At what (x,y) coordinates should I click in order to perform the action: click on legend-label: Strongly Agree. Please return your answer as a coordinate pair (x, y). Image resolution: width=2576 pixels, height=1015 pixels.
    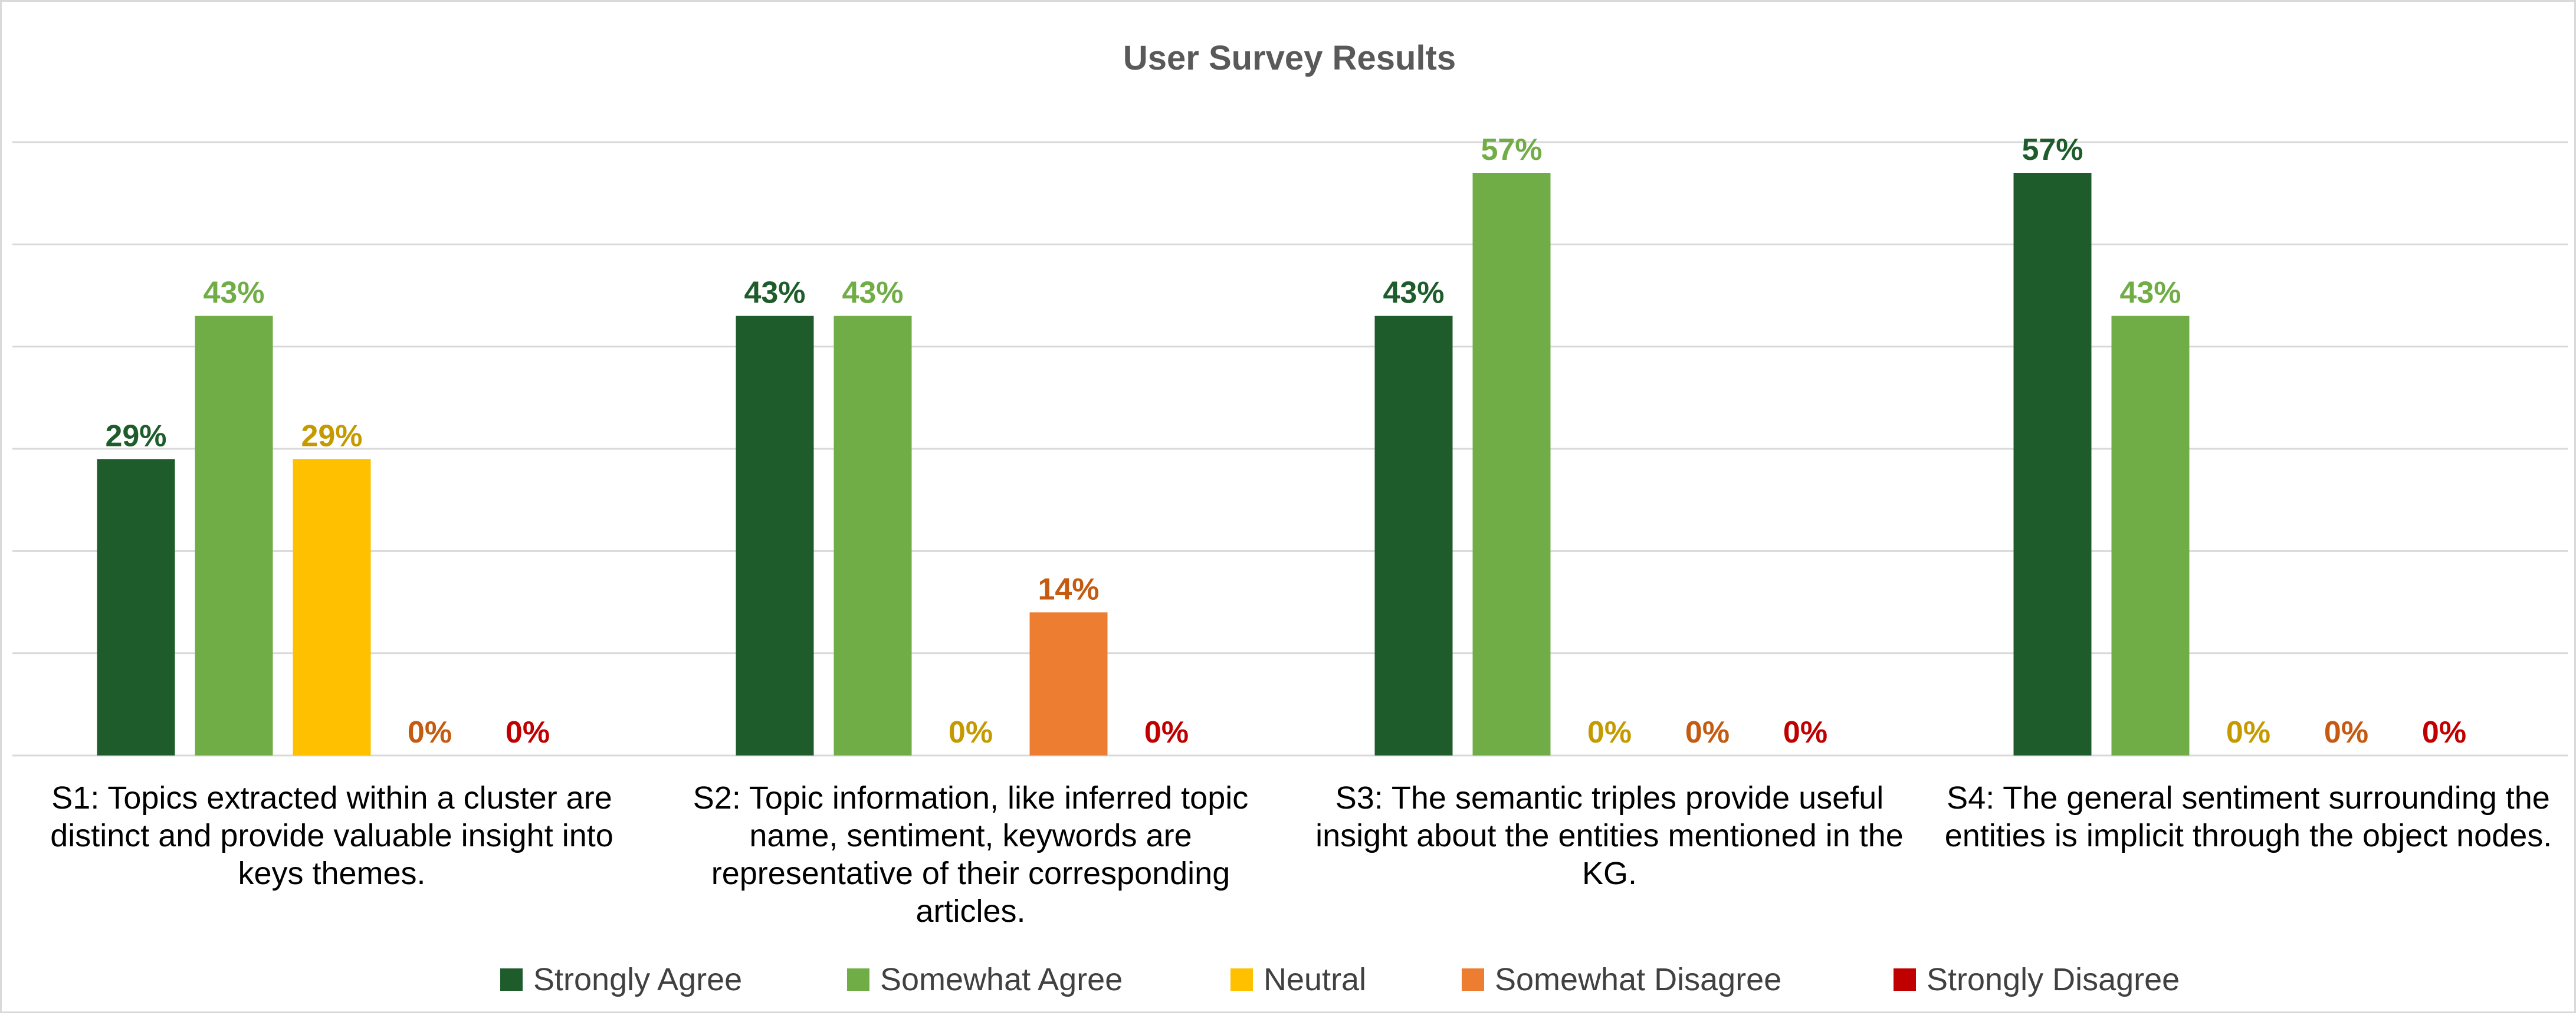
    Looking at the image, I should click on (638, 979).